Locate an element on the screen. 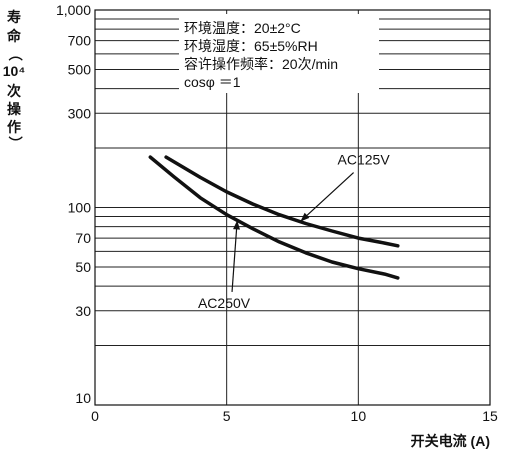 Image resolution: width=506 pixels, height=454 pixels. condition-power-factor: cosφ ＝1 is located at coordinates (212, 82).